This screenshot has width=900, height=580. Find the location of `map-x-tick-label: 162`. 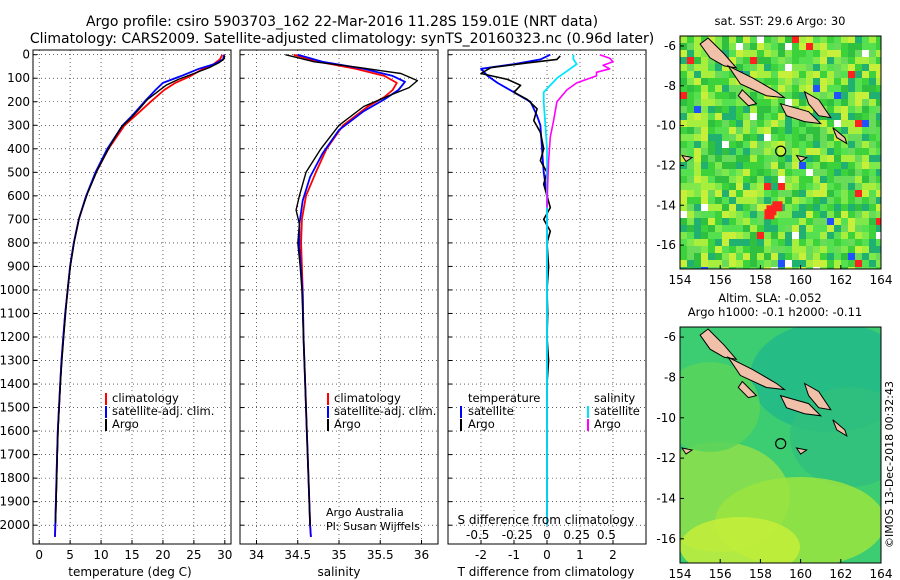

map-x-tick-label: 162 is located at coordinates (840, 573).